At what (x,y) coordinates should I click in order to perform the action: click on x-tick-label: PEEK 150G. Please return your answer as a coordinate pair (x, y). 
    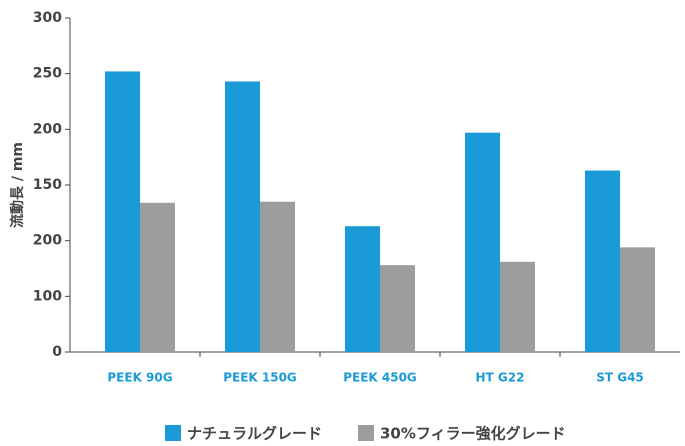
    Looking at the image, I should click on (260, 378).